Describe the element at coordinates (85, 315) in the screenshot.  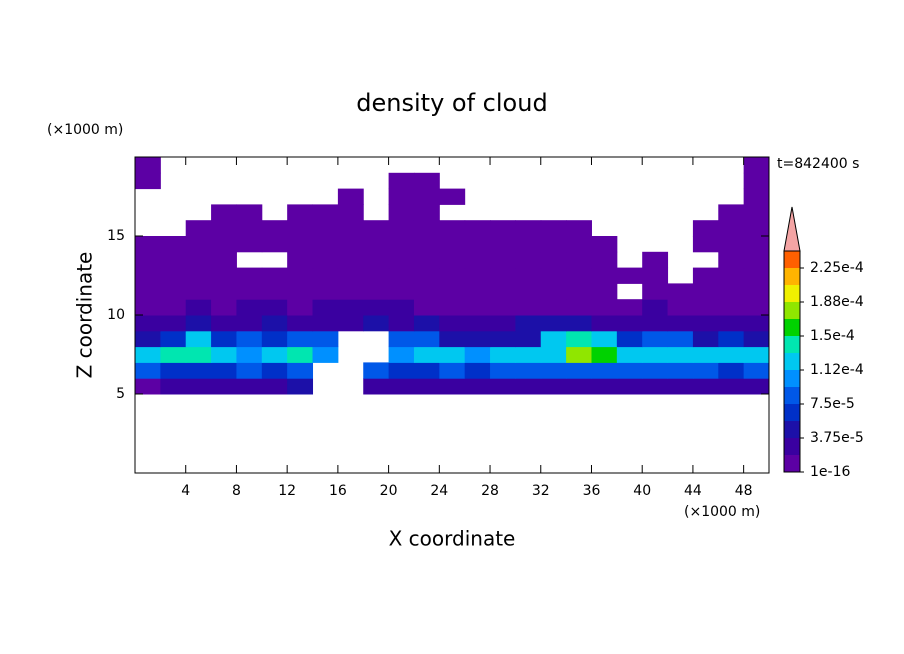
I see `y-axis-label: Z coordinate` at that location.